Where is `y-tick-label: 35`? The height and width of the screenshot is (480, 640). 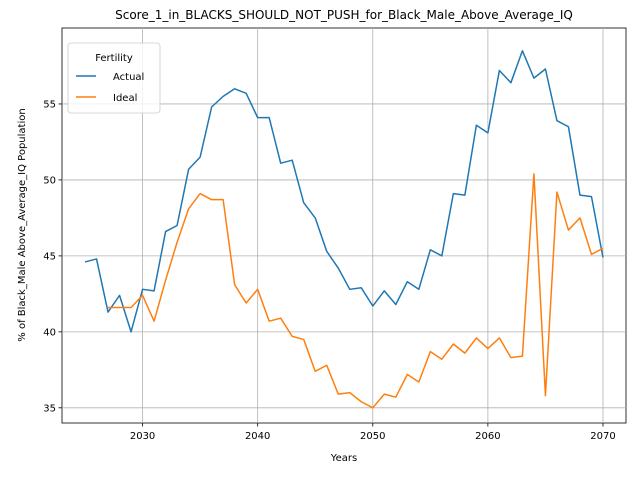
y-tick-label: 35 is located at coordinates (49, 408).